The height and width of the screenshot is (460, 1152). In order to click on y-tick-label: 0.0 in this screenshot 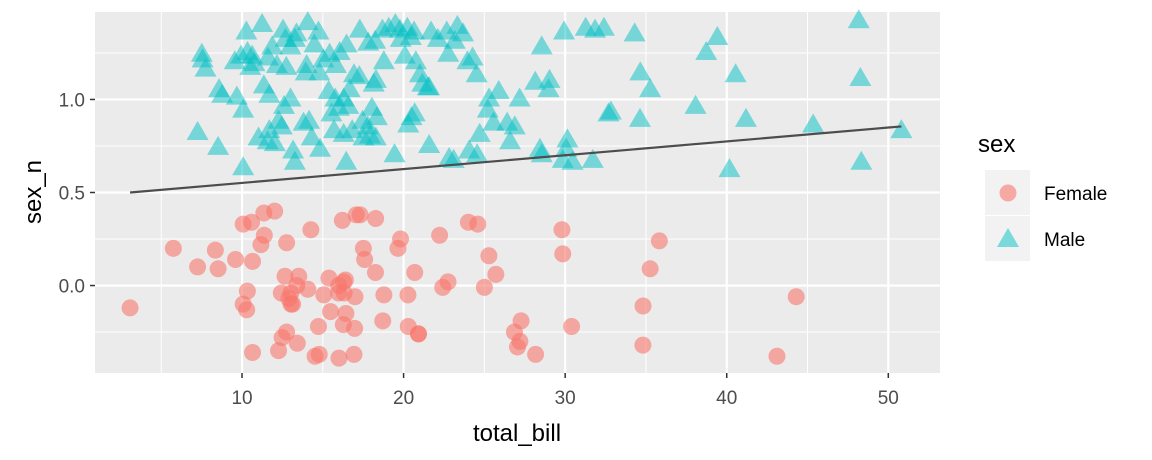, I will do `click(72, 287)`.